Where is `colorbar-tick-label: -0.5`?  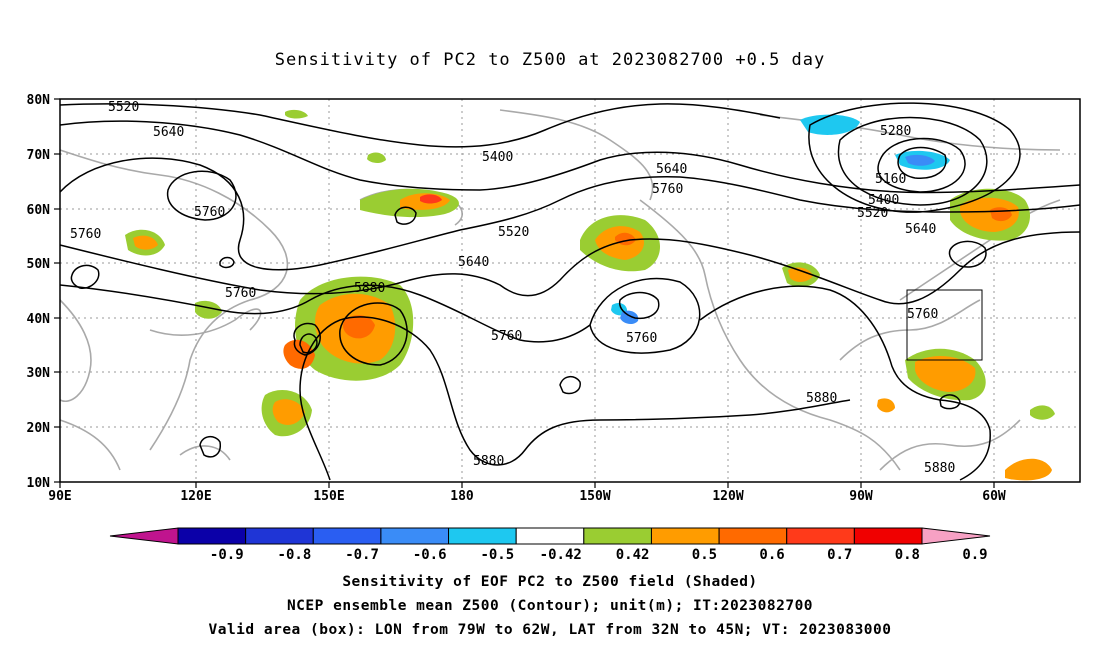
colorbar-tick-label: -0.5 is located at coordinates (497, 555).